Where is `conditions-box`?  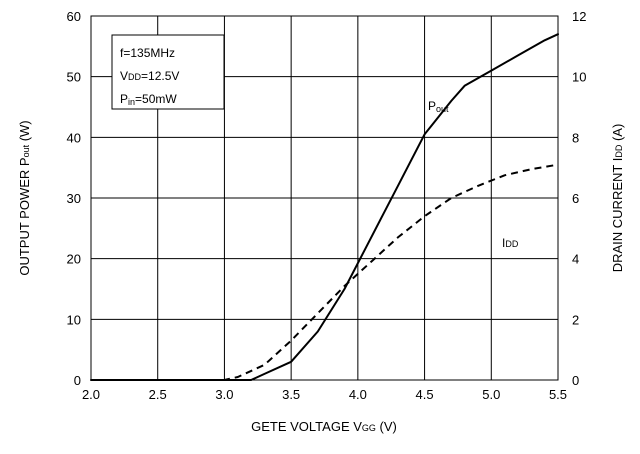
conditions-box is located at coordinates (168, 72).